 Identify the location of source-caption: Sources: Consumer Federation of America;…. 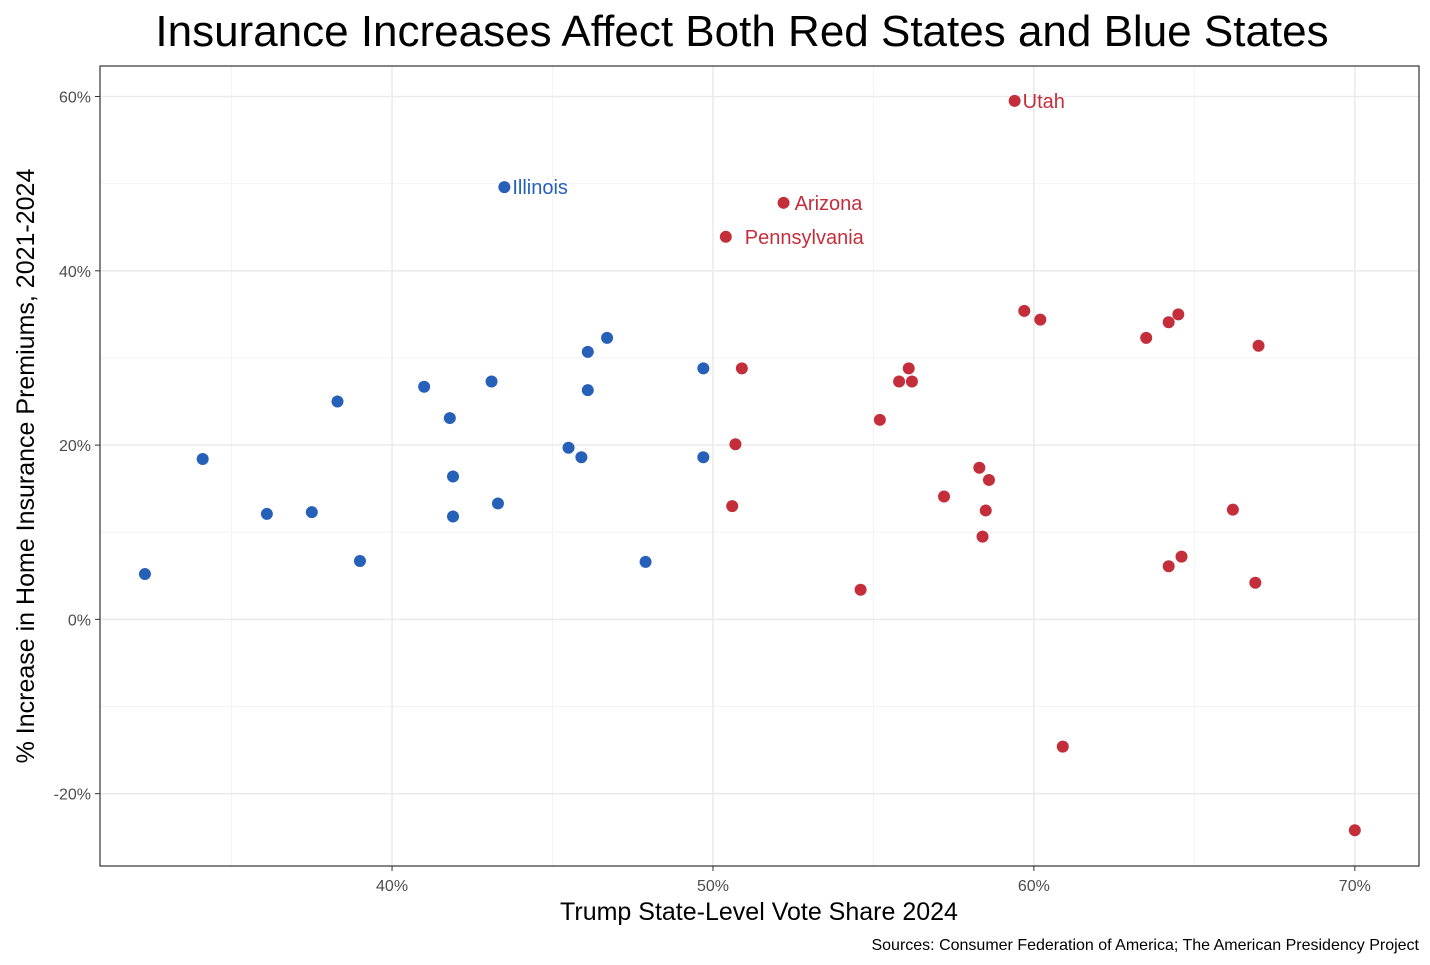
(1145, 945).